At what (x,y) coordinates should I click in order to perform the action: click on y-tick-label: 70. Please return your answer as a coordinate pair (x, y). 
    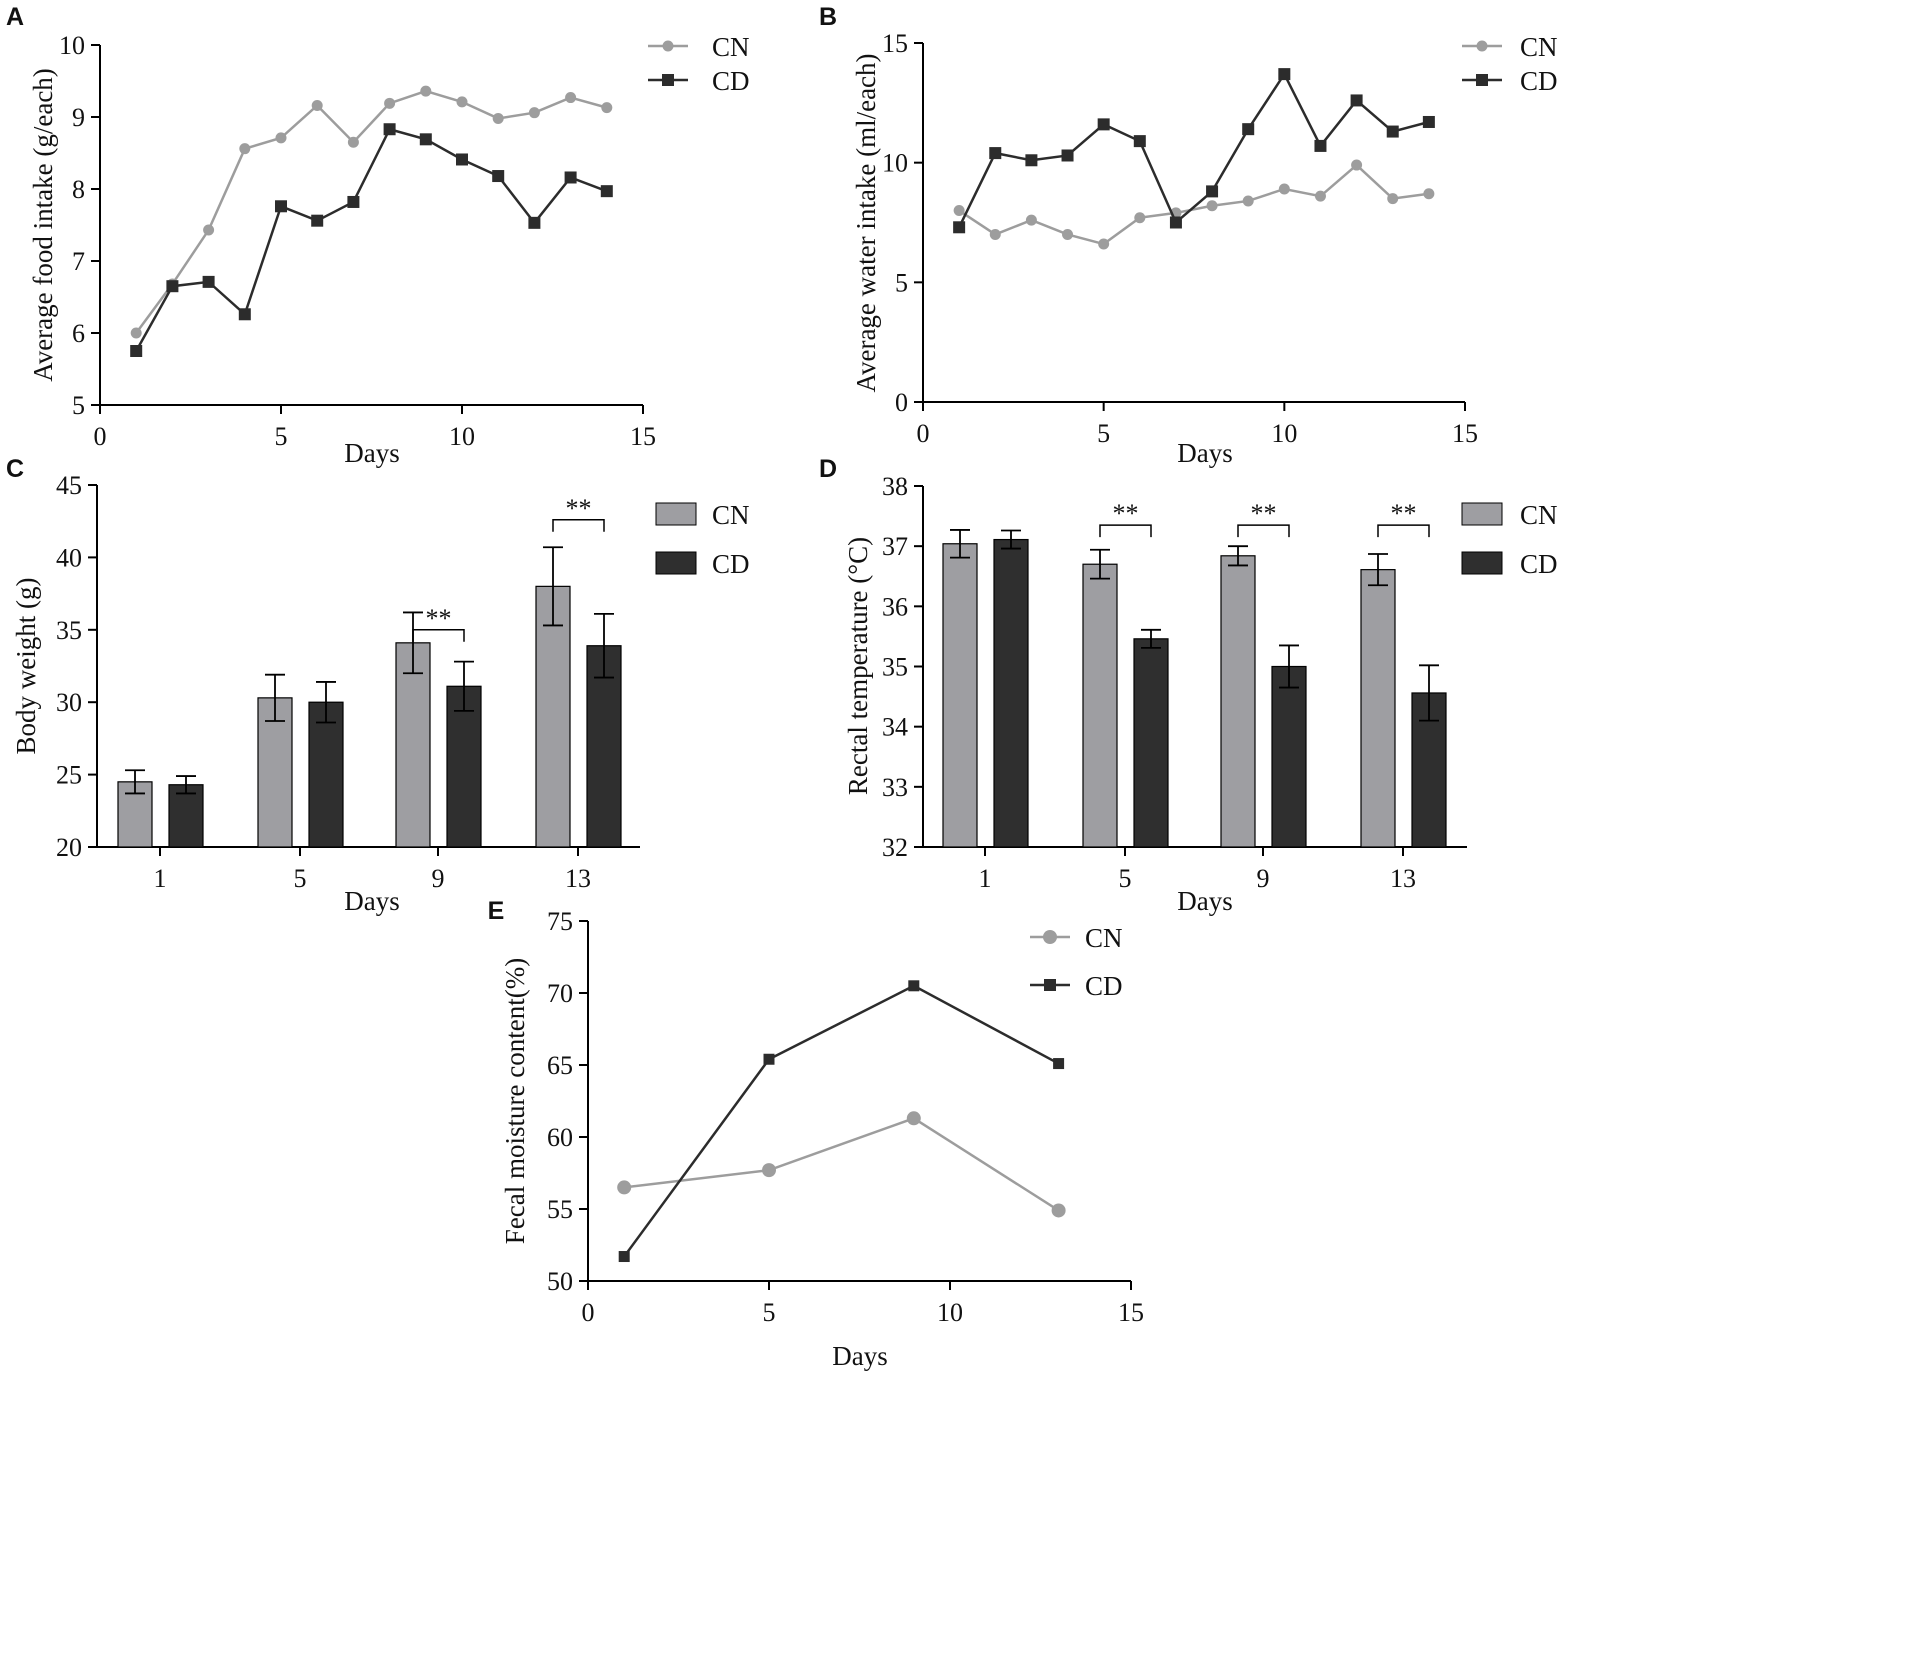
    Looking at the image, I should click on (560, 993).